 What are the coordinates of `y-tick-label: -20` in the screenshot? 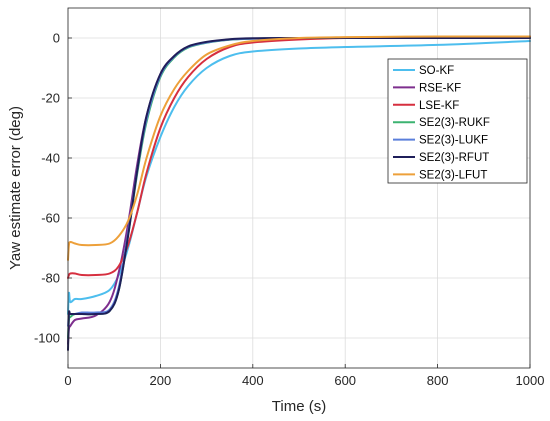 It's located at (50, 98).